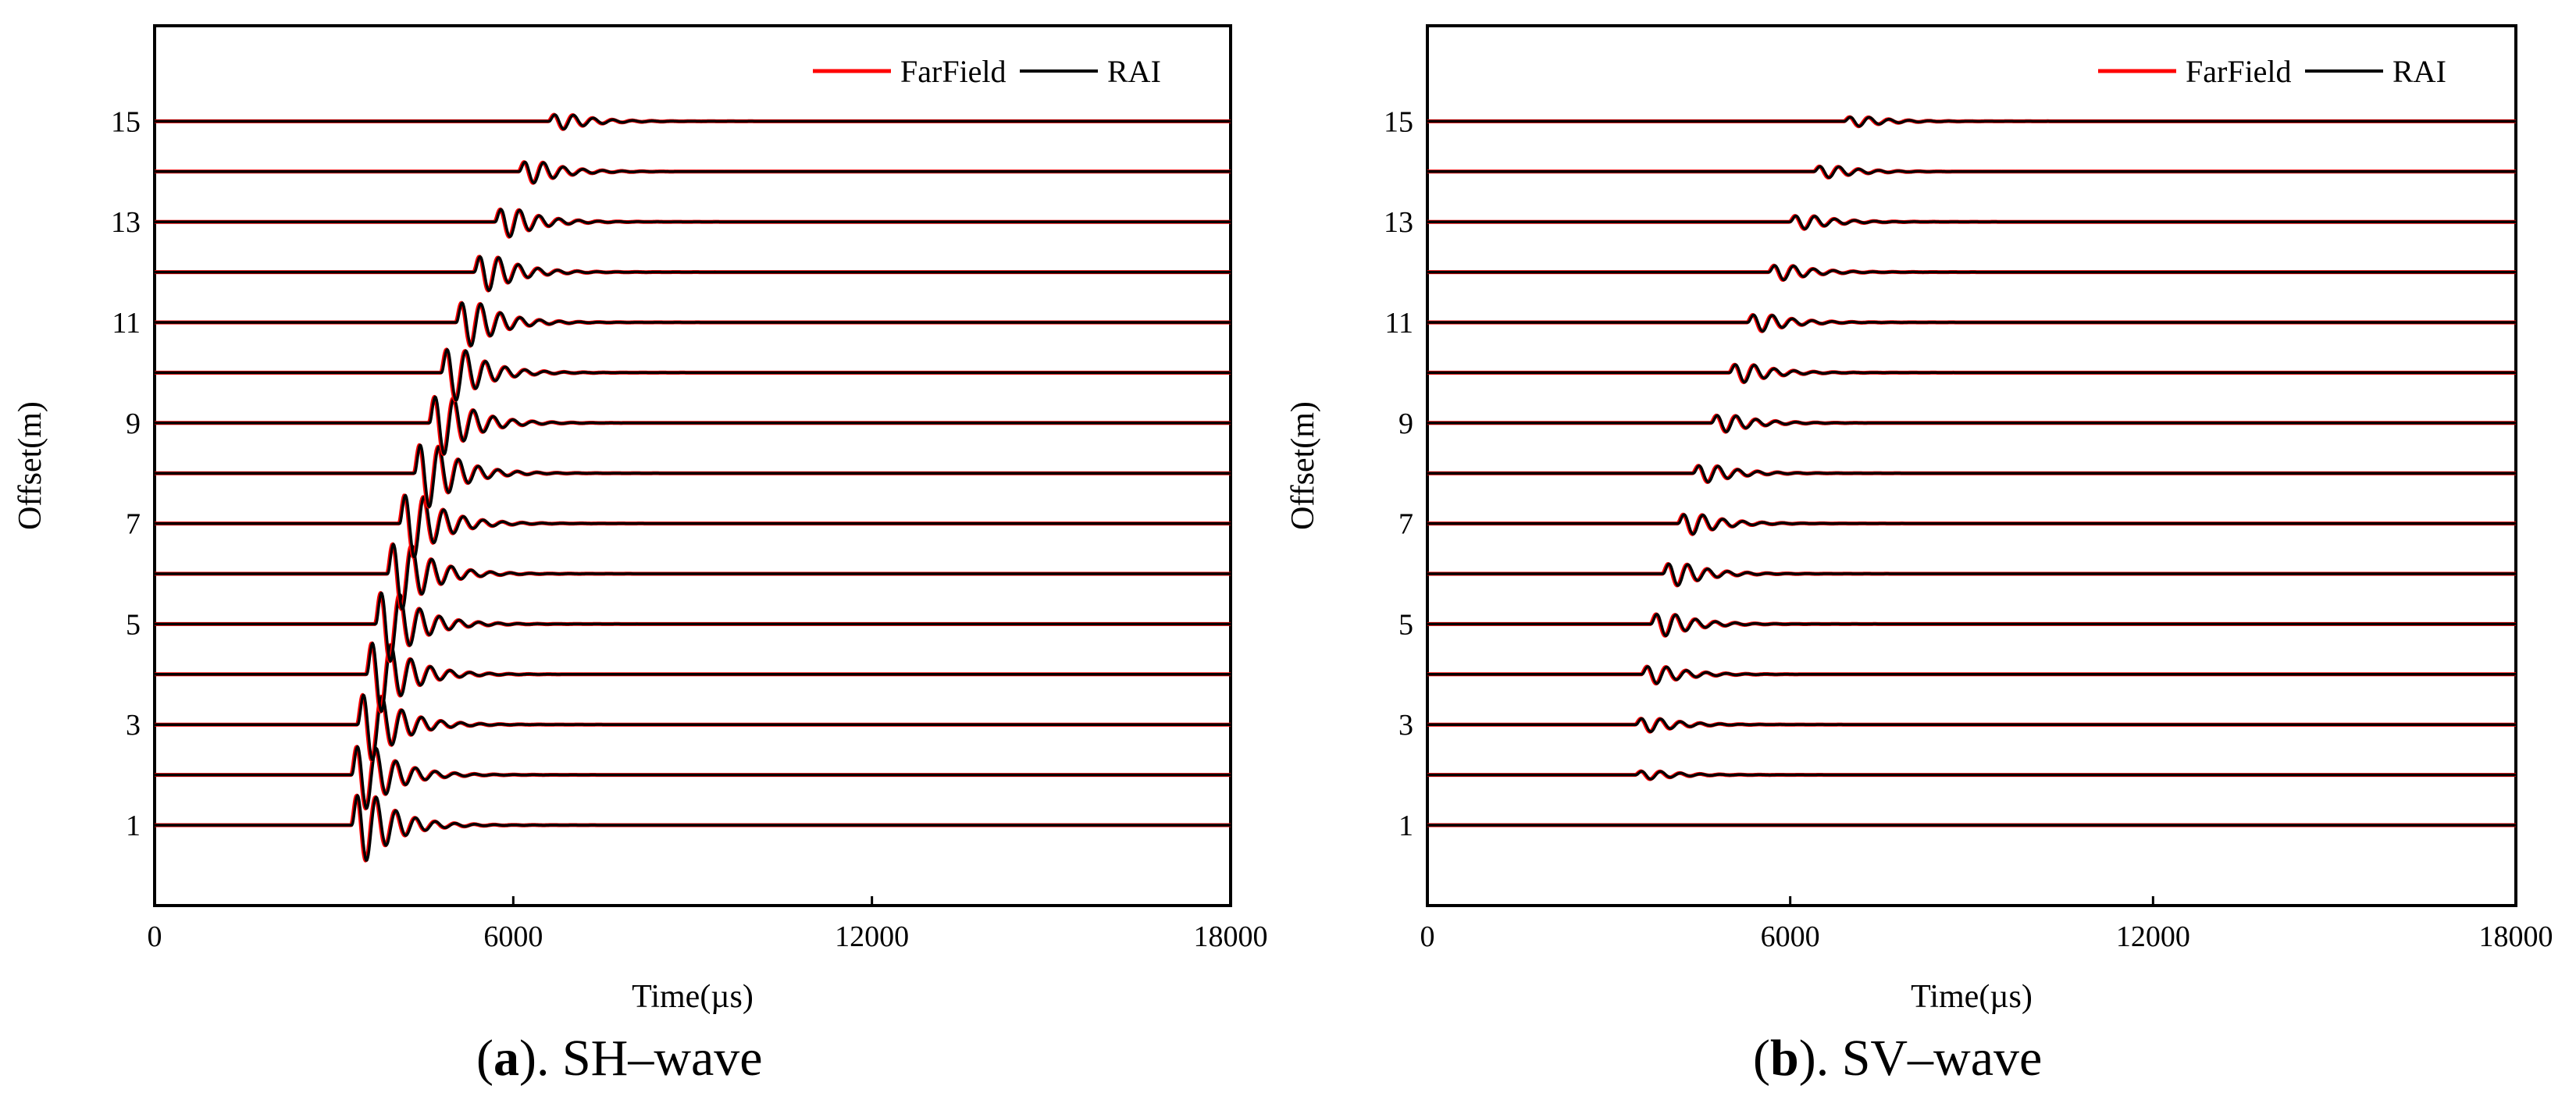  Describe the element at coordinates (506, 1058) in the screenshot. I see `caption-letter: a` at that location.